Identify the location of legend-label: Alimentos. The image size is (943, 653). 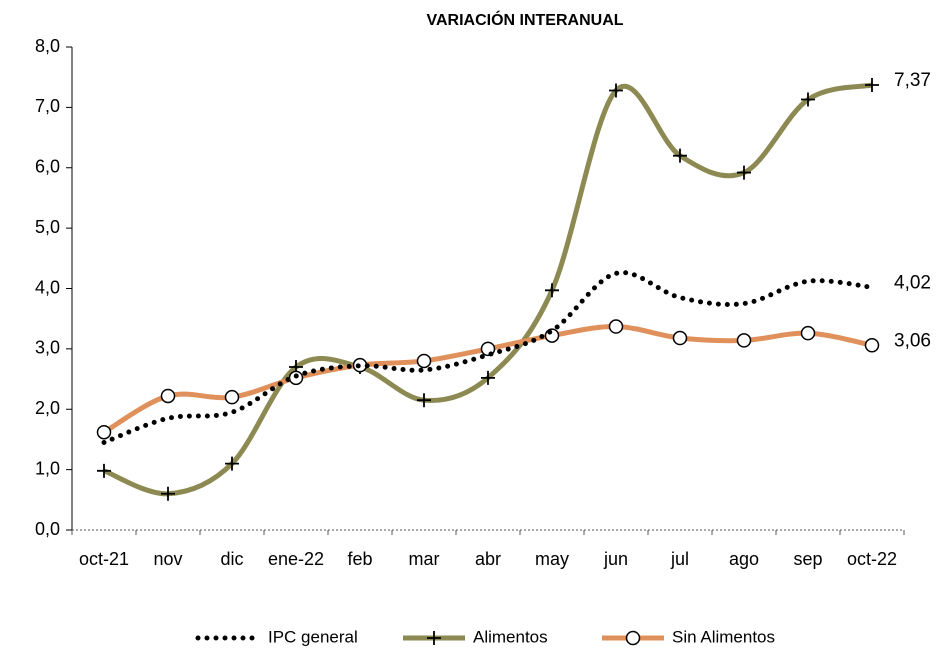
(510, 636).